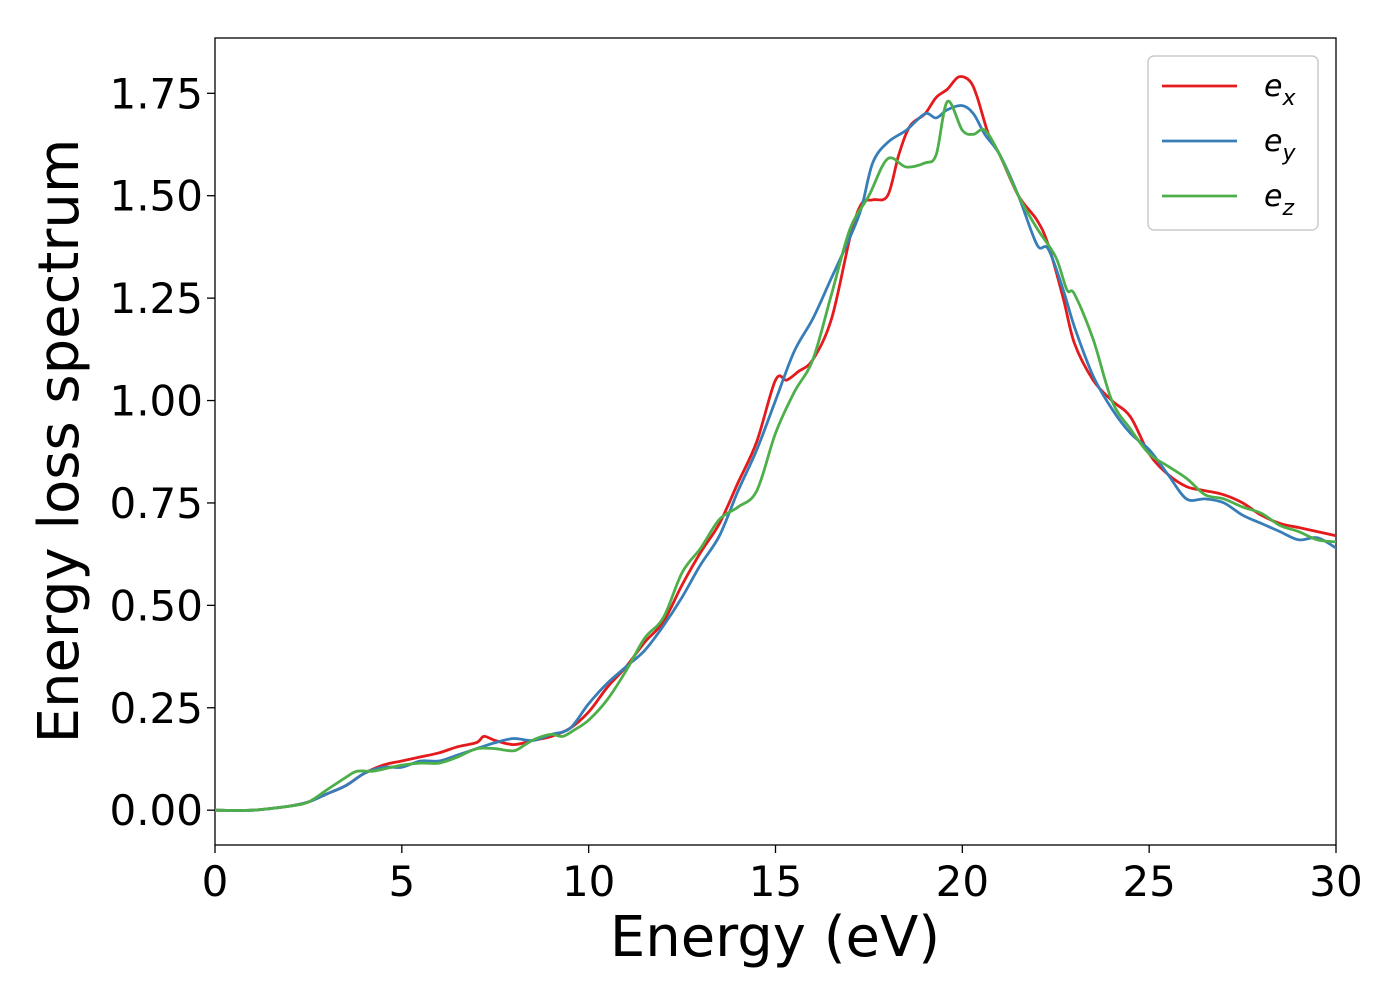  Describe the element at coordinates (156, 93) in the screenshot. I see `y-tick-label: 1.75` at that location.